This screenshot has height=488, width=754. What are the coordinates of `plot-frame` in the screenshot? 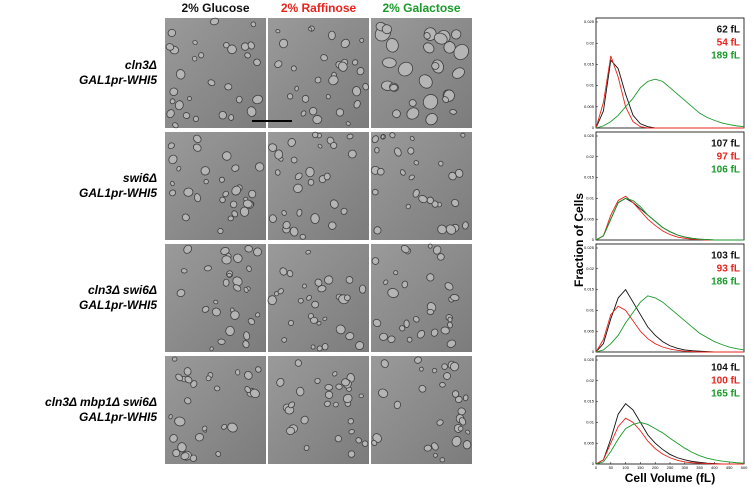 It's located at (670, 186).